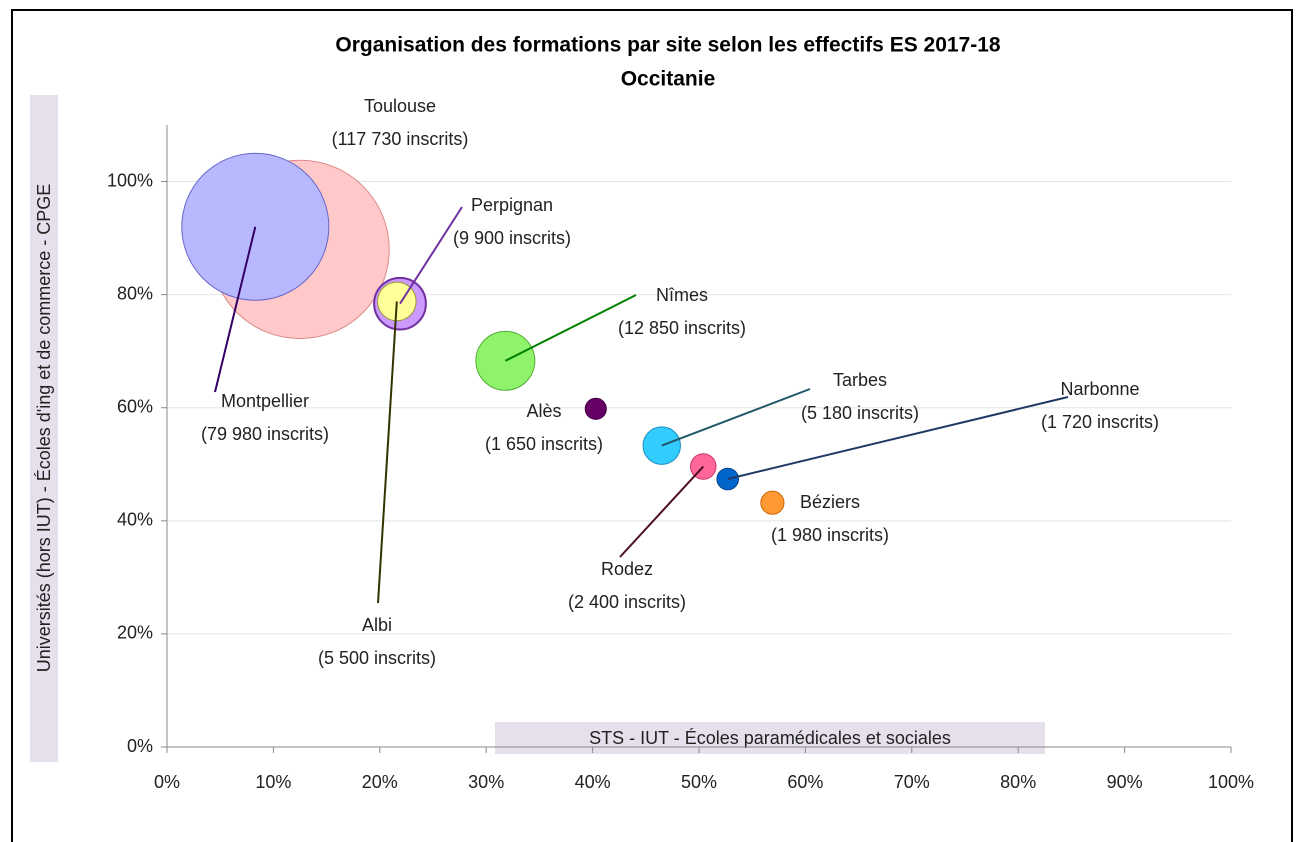 The image size is (1304, 842). I want to click on y-tick-label: 40%, so click(135, 520).